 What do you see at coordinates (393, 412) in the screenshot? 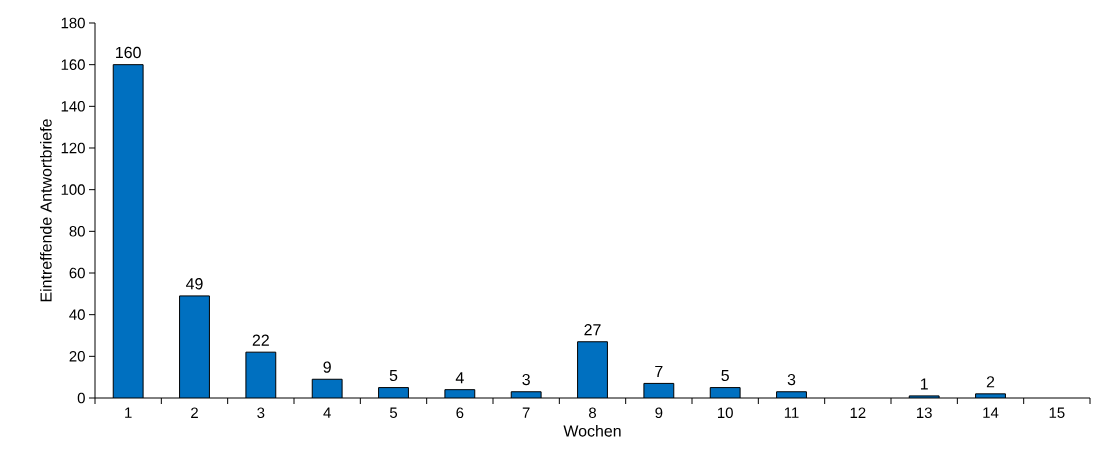
I see `x-tick-label: 5` at bounding box center [393, 412].